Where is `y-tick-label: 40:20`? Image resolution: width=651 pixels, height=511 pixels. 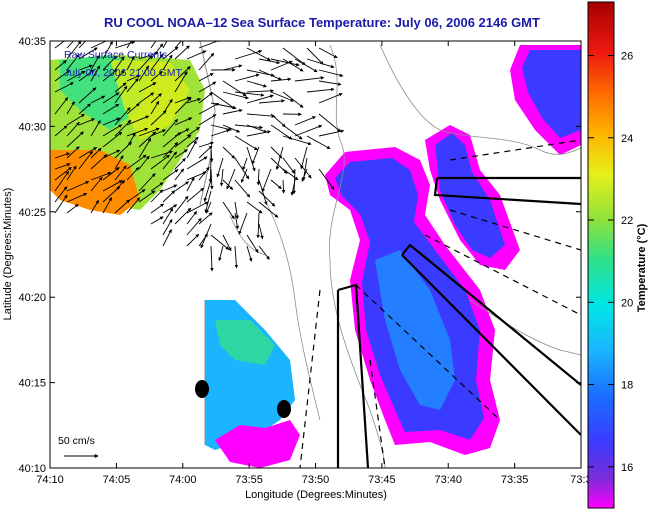
y-tick-label: 40:20 is located at coordinates (32, 298).